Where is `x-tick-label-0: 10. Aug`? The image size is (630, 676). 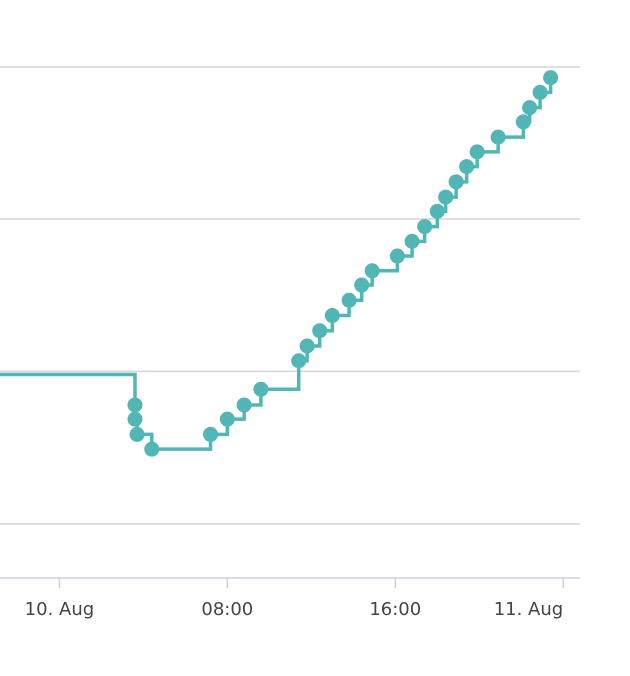 x-tick-label-0: 10. Aug is located at coordinates (60, 609).